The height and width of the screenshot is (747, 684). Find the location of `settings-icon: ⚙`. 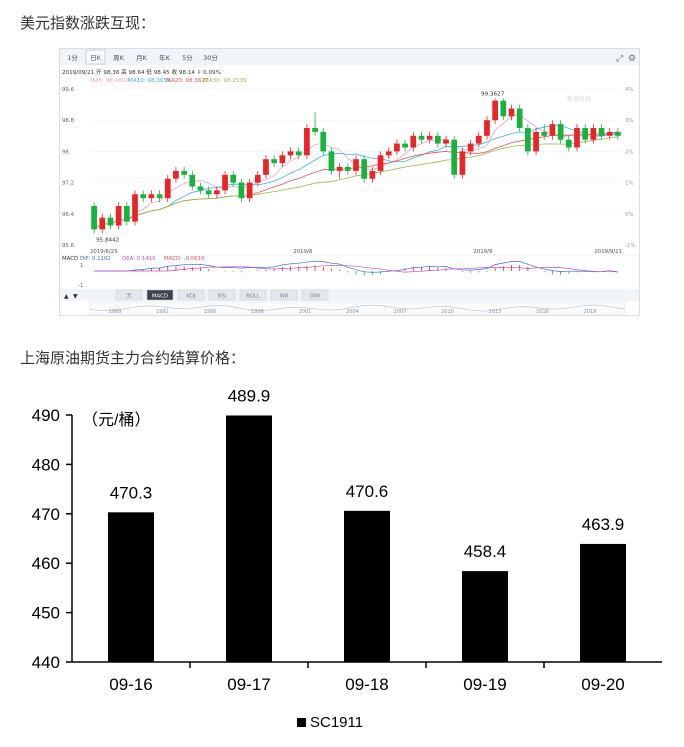

settings-icon: ⚙ is located at coordinates (632, 59).